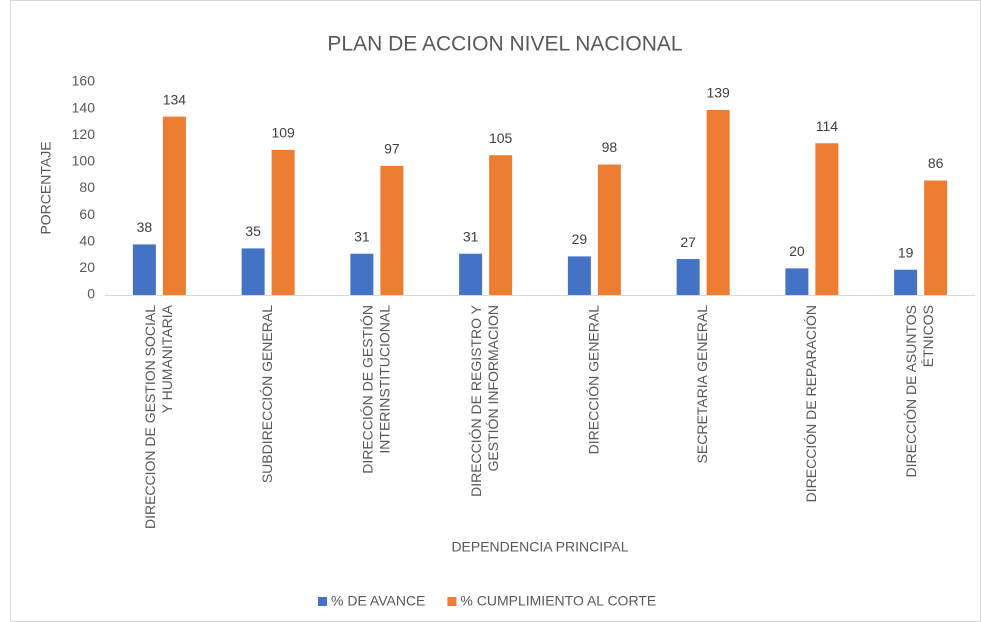  I want to click on data-label: 27, so click(688, 242).